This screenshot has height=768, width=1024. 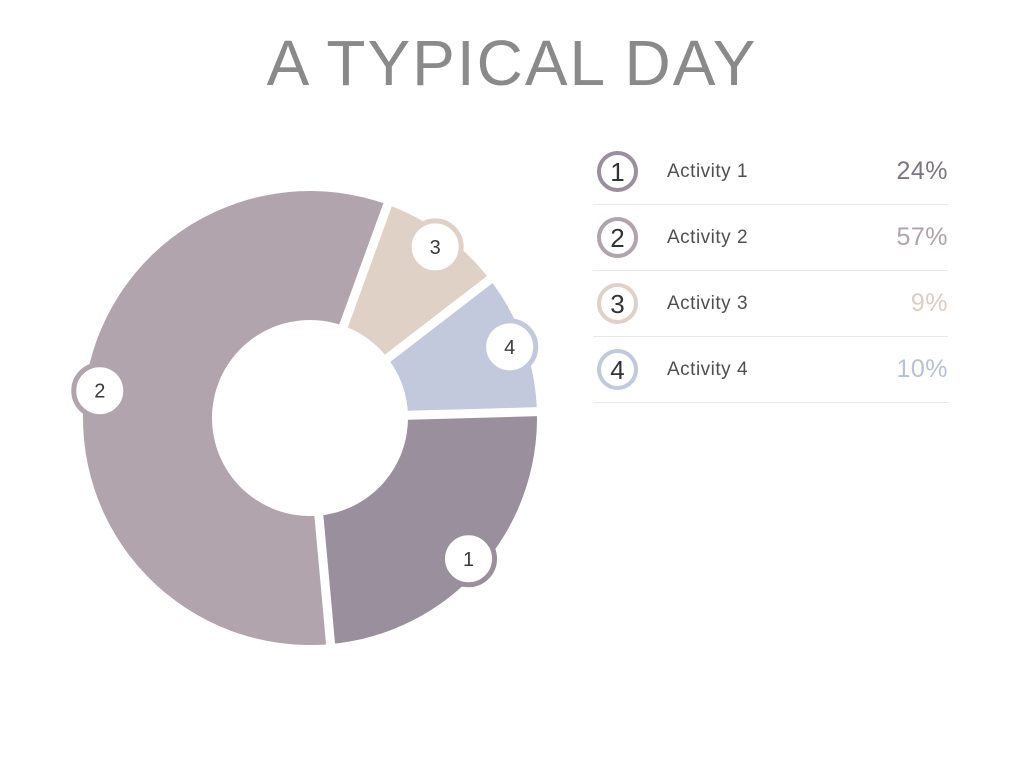 I want to click on legend-row-activity-3: 3 Activity 3 9%, so click(x=770, y=304).